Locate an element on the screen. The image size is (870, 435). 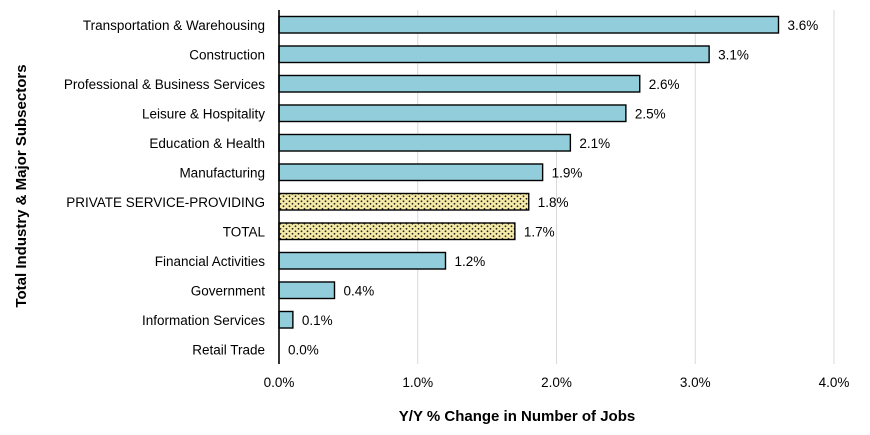
category-label: Leisure & Hospitality is located at coordinates (203, 113).